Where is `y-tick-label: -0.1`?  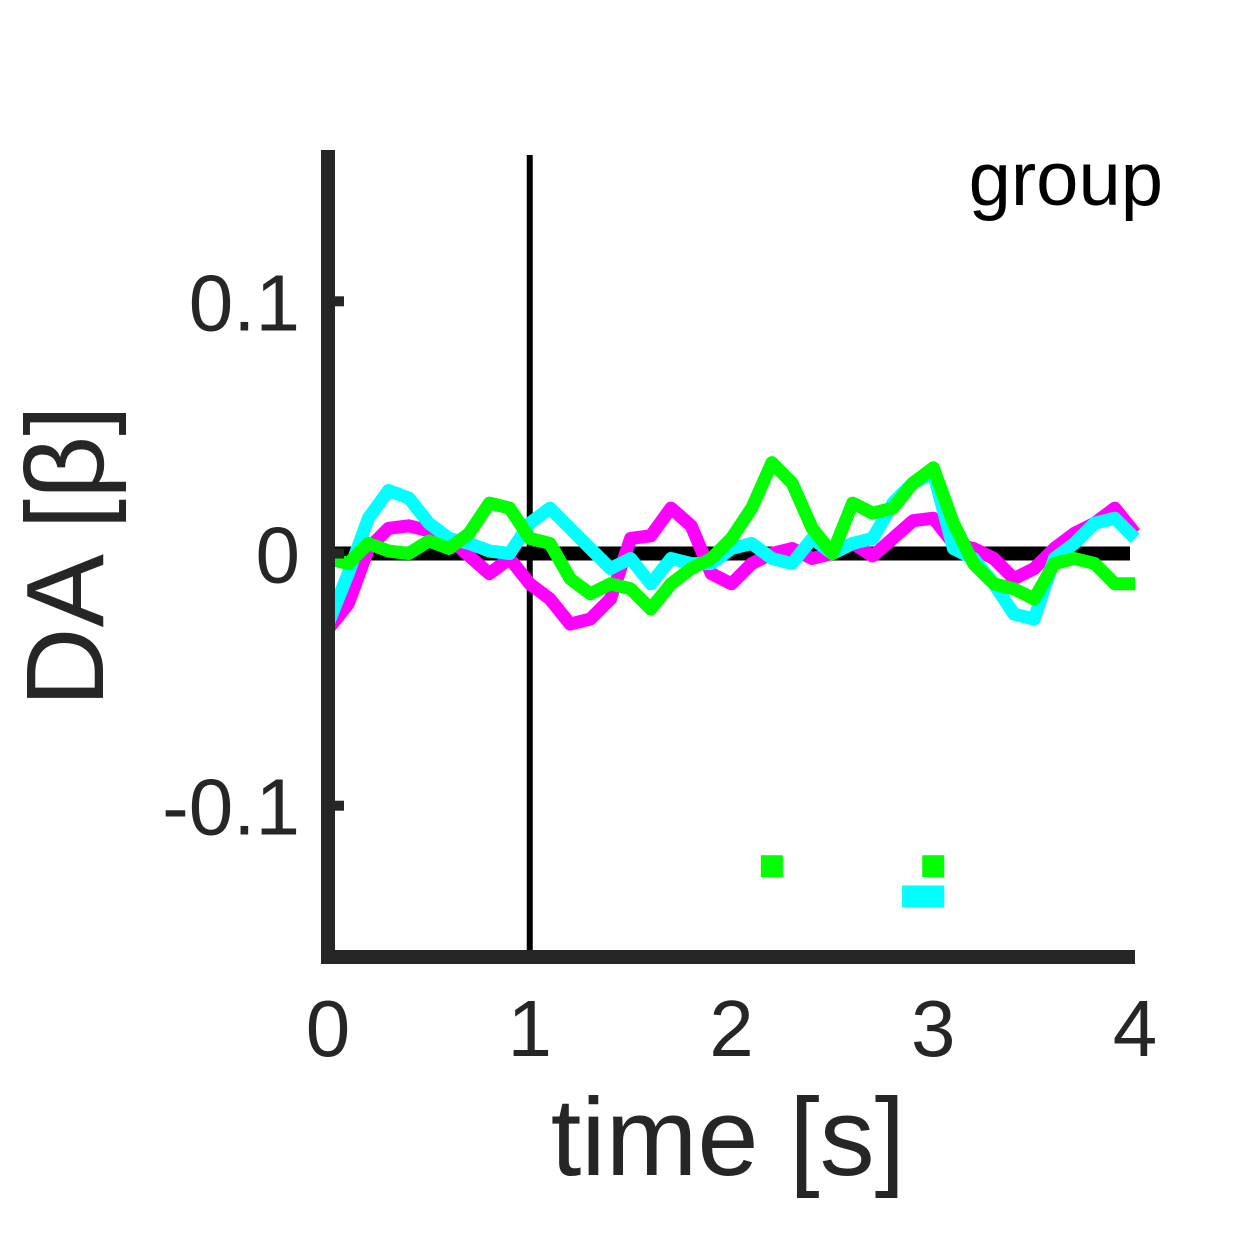 y-tick-label: -0.1 is located at coordinates (231, 807).